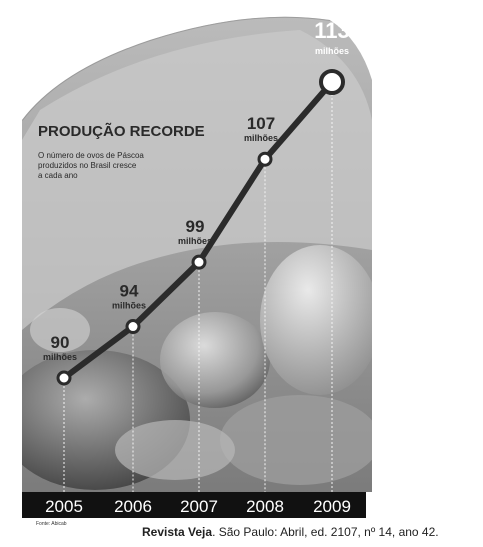 The width and height of the screenshot is (483, 547). I want to click on x-axis-band, so click(194, 505).